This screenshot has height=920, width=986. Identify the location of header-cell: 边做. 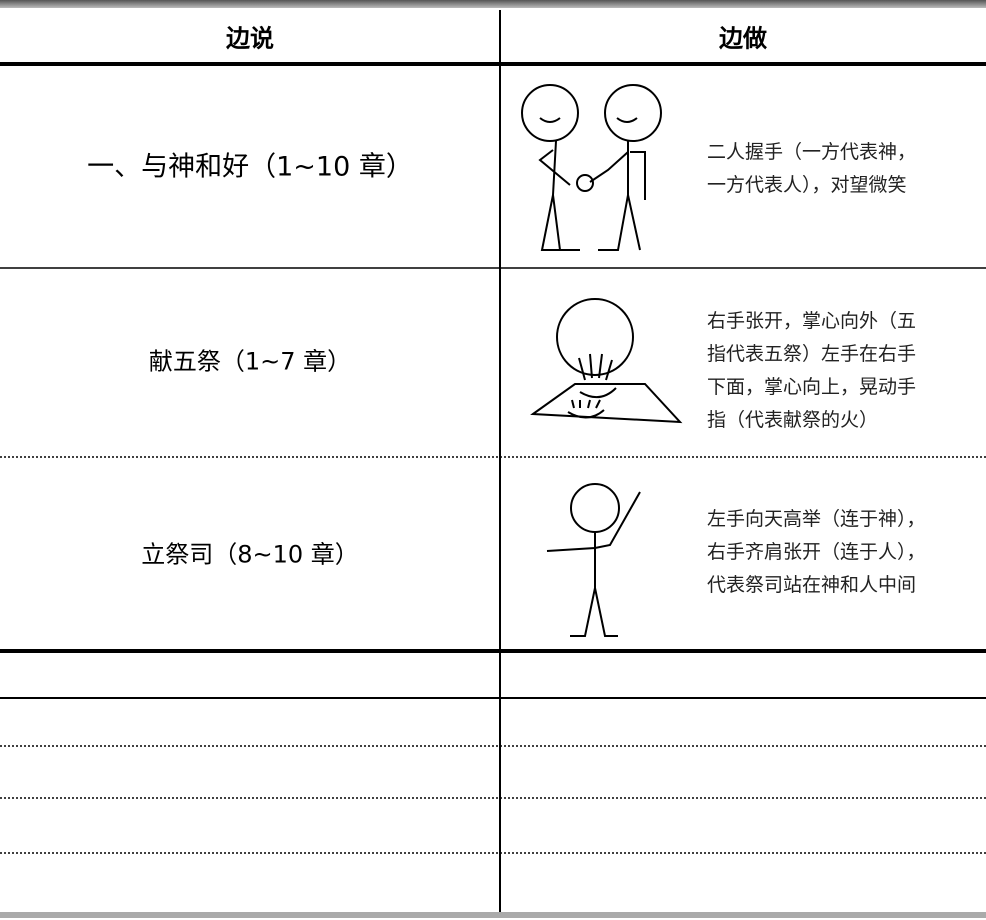
(743, 38).